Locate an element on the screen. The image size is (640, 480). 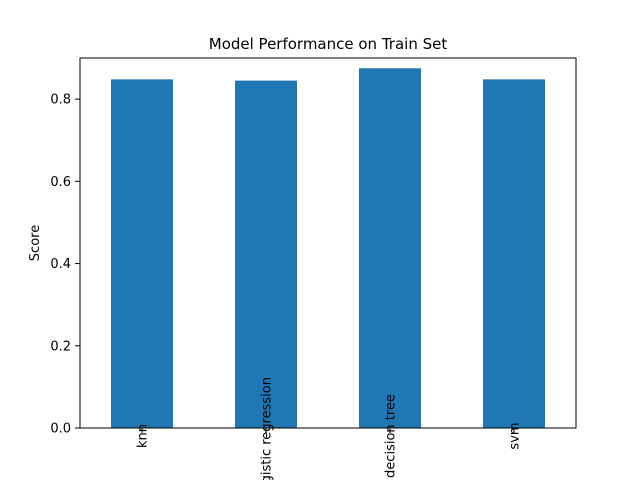
x-tick-label: svm is located at coordinates (515, 435).